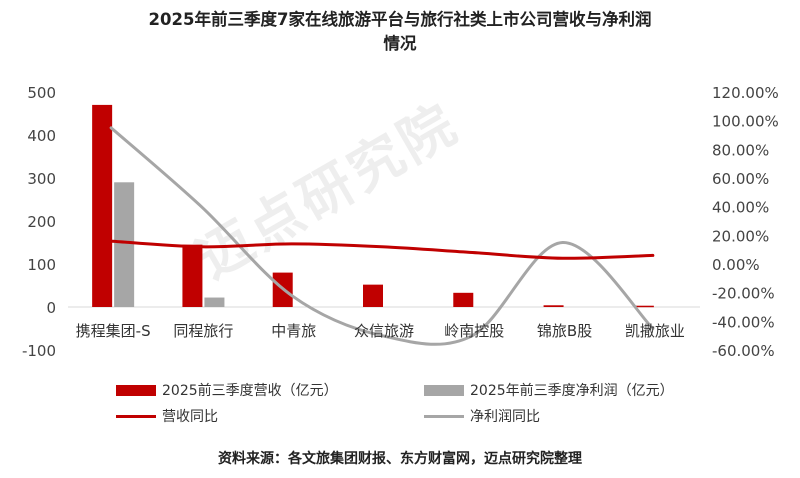 The image size is (800, 478). Describe the element at coordinates (136, 390) in the screenshot. I see `legend-swatch-revenue` at that location.